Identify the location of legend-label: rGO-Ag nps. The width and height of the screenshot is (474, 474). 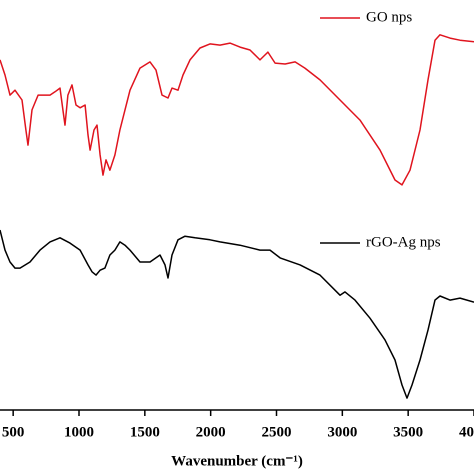
(403, 242).